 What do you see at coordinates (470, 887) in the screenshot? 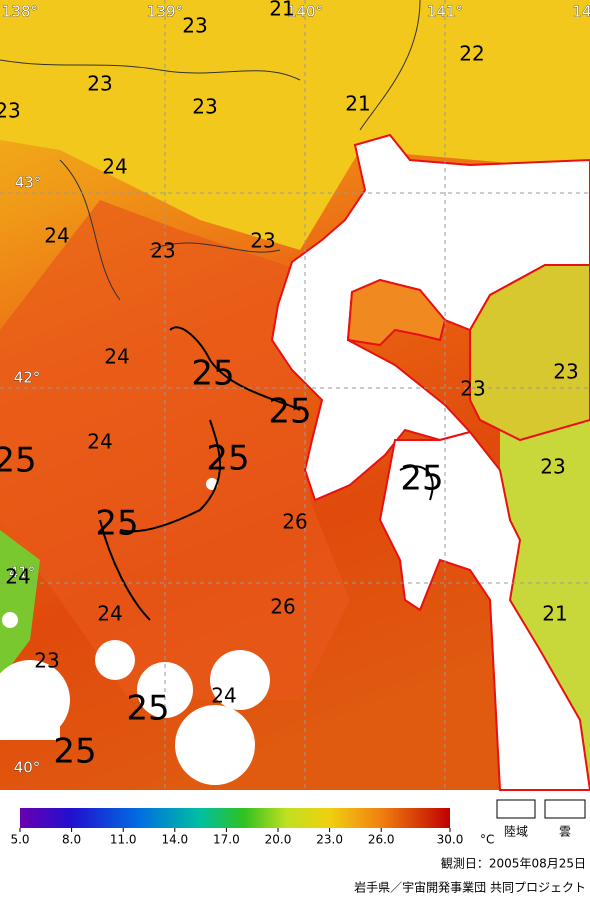
I see `credit: 岩手県／宇宙開発事業団 共同プロジェクト` at bounding box center [470, 887].